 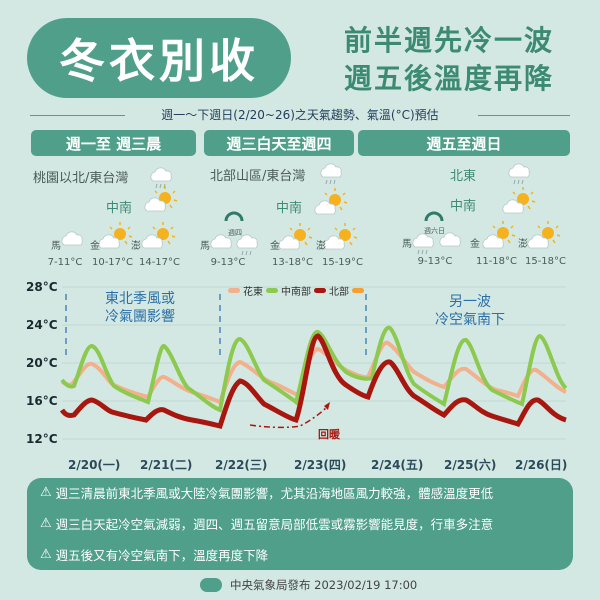 What do you see at coordinates (524, 115) in the screenshot?
I see `divider-right` at bounding box center [524, 115].